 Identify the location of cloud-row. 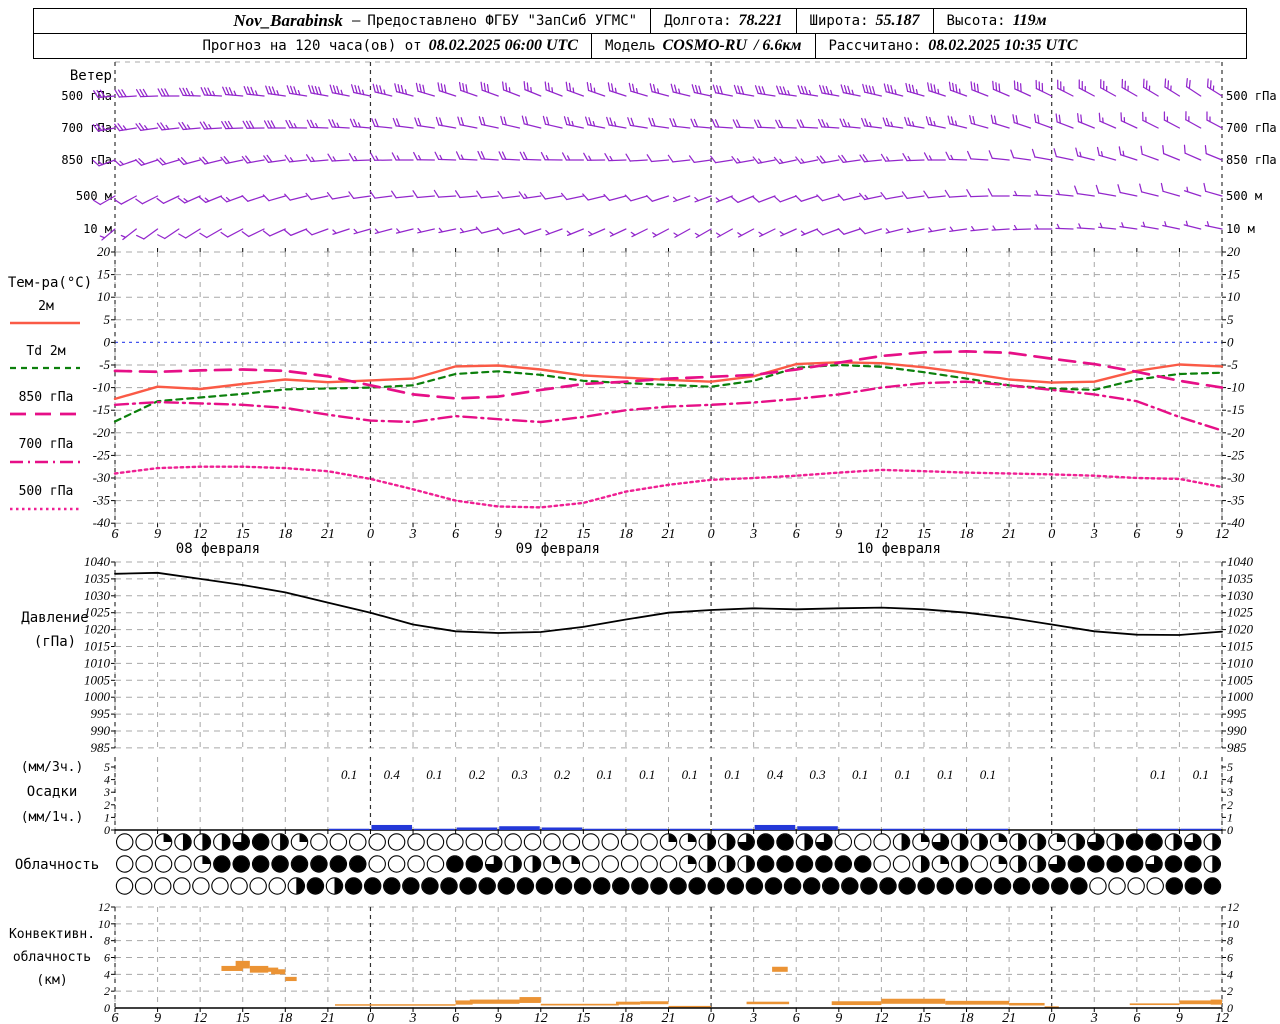
(668, 842).